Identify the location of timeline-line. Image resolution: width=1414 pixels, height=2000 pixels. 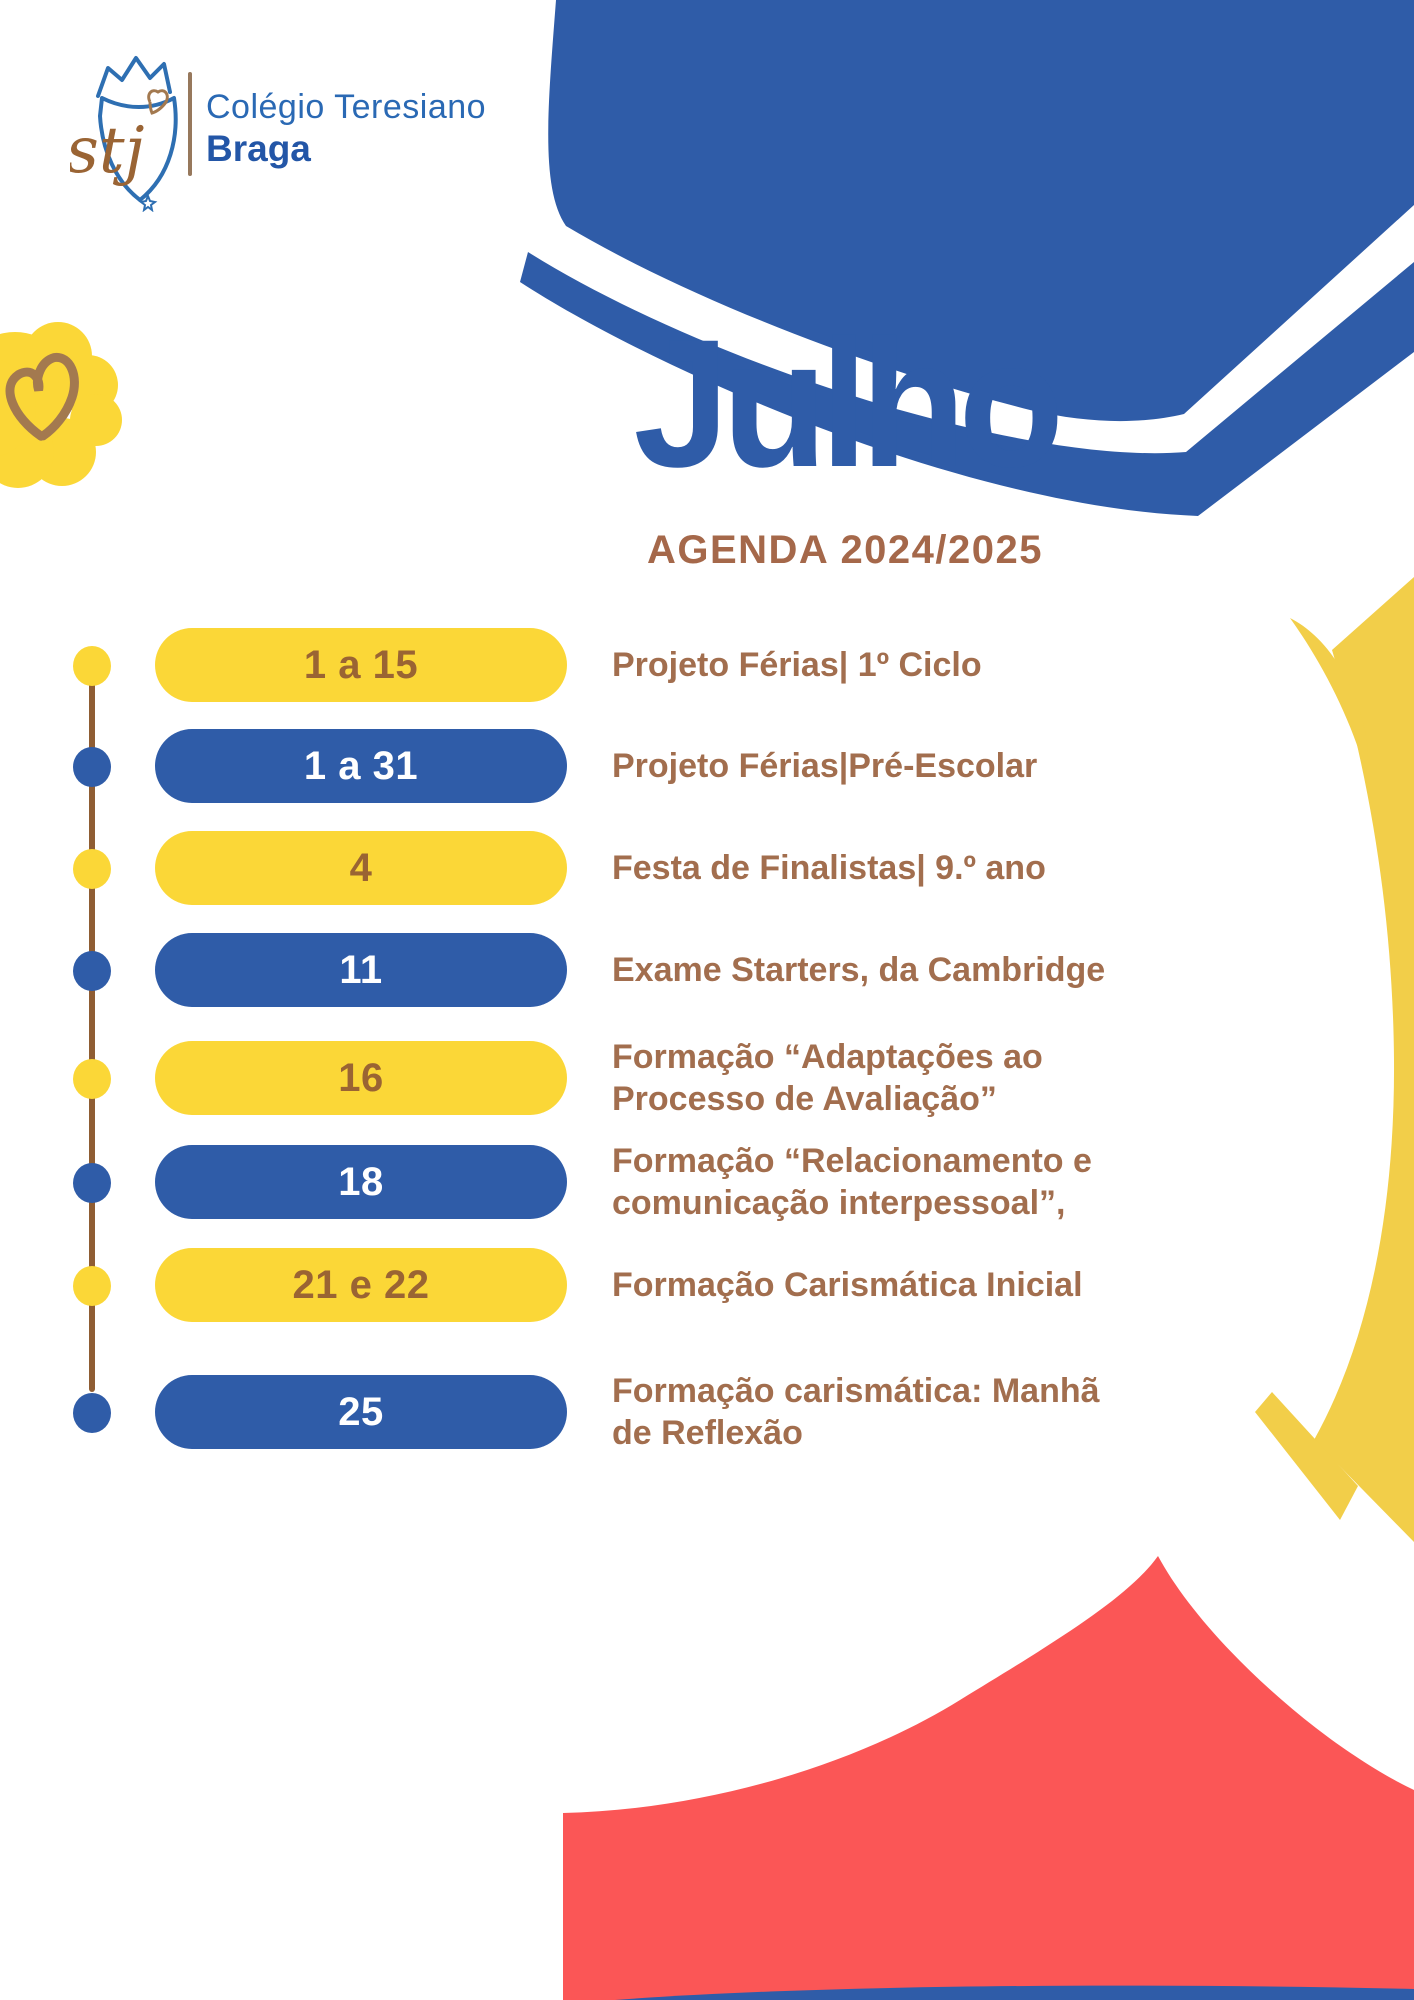
(92, 1024).